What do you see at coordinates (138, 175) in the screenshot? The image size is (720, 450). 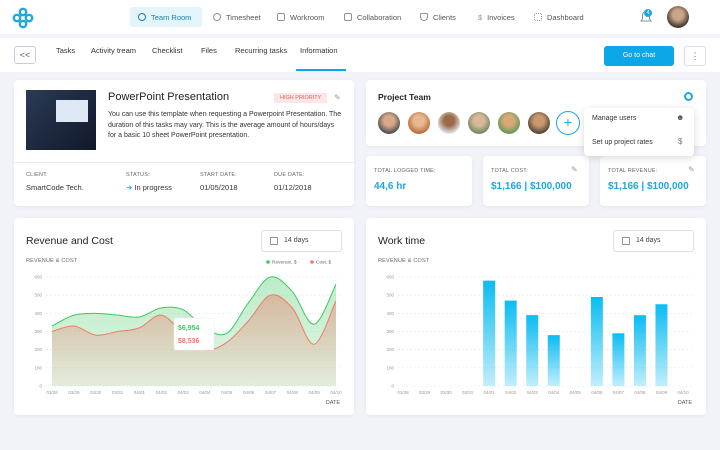 I see `field-label: STATUS:` at bounding box center [138, 175].